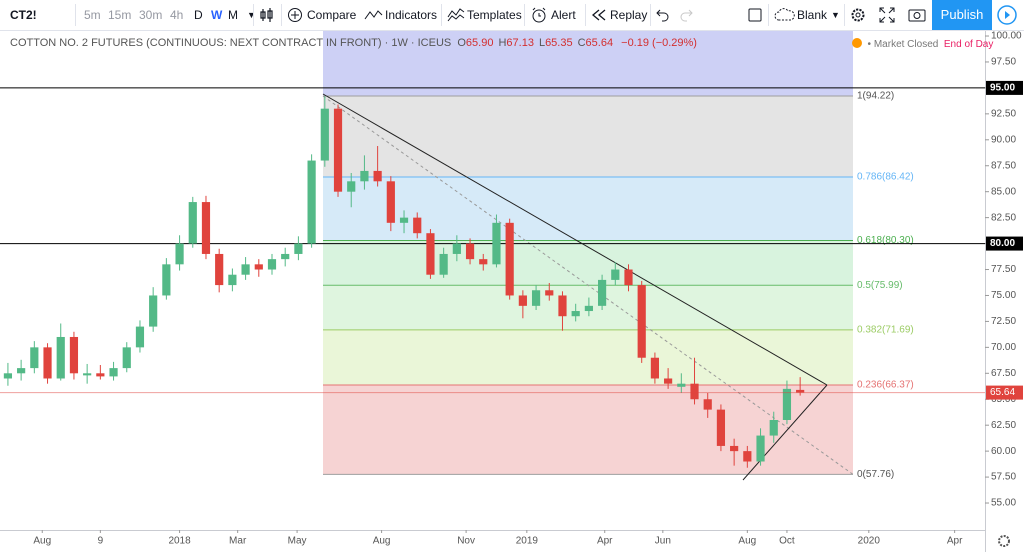  I want to click on x-tick-label: 2019, so click(527, 541).